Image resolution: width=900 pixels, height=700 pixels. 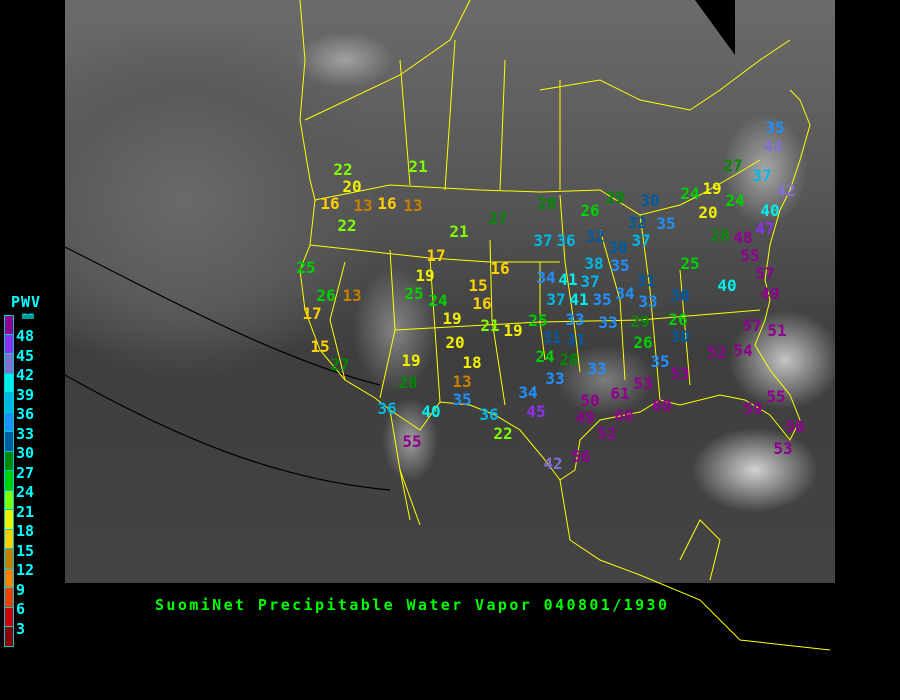 What do you see at coordinates (659, 361) in the screenshot?
I see `station-pwv-value: 35` at bounding box center [659, 361].